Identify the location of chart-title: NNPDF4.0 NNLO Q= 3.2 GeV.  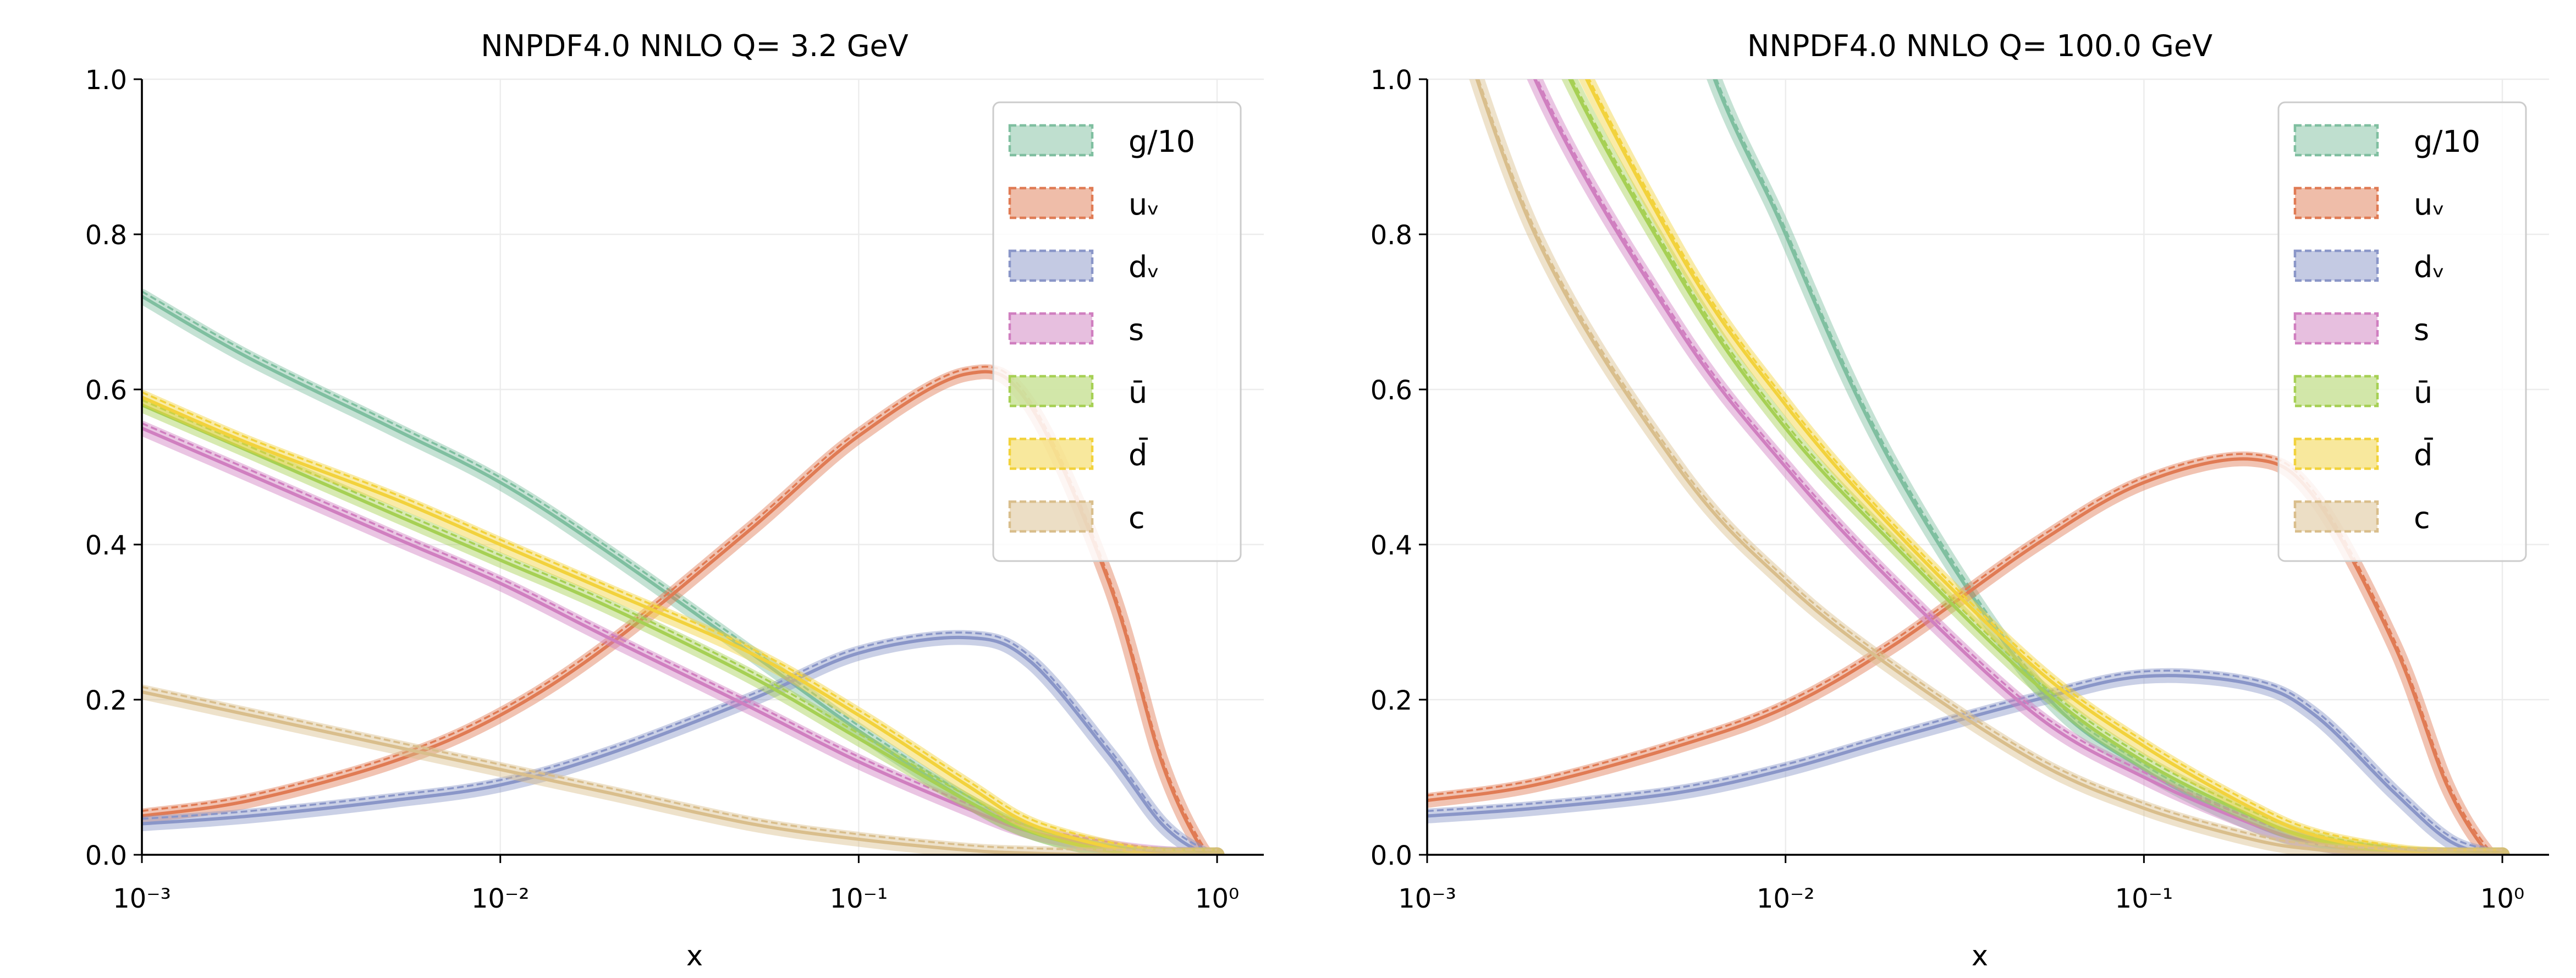
(694, 46).